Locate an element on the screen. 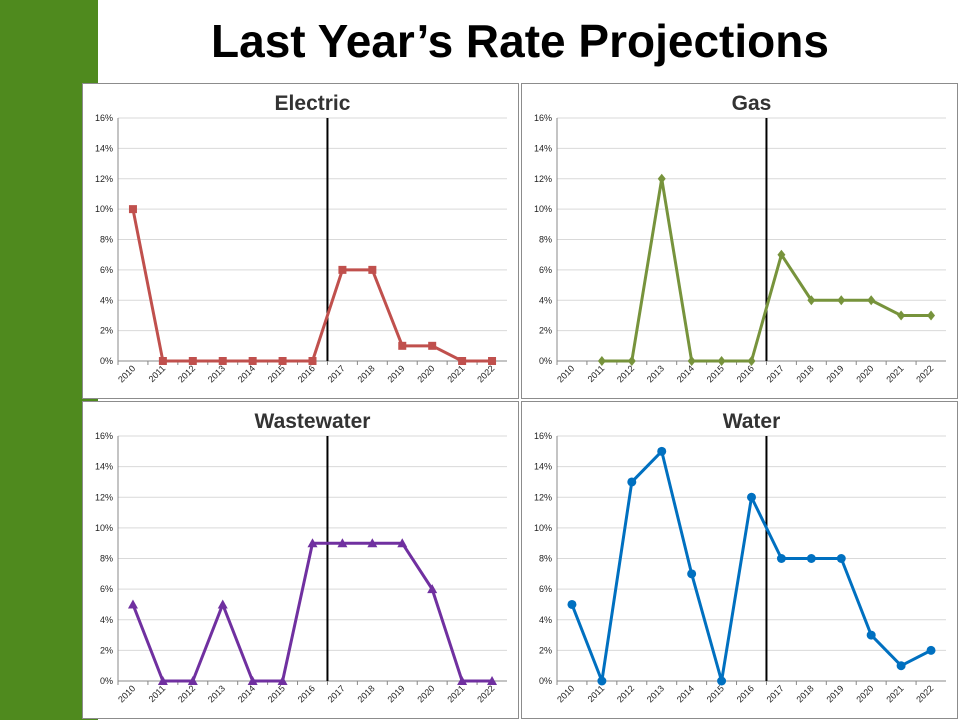 The height and width of the screenshot is (720, 960). water-x-tick-label: 2022 is located at coordinates (924, 693).